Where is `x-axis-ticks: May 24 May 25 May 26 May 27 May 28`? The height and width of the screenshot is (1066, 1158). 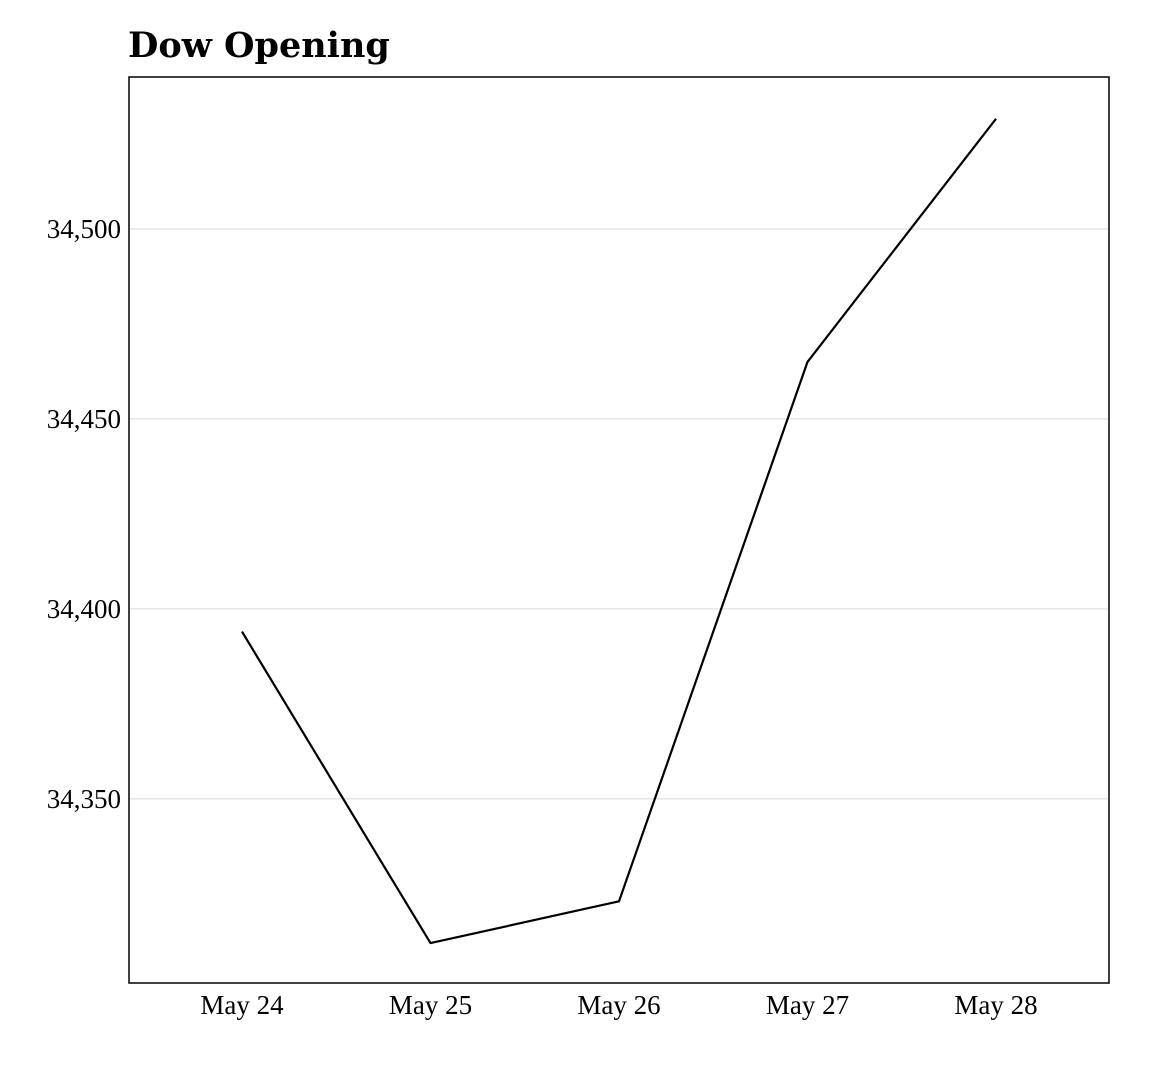
x-axis-ticks: May 24 May 25 May 26 May 27 May 28 is located at coordinates (618, 1005).